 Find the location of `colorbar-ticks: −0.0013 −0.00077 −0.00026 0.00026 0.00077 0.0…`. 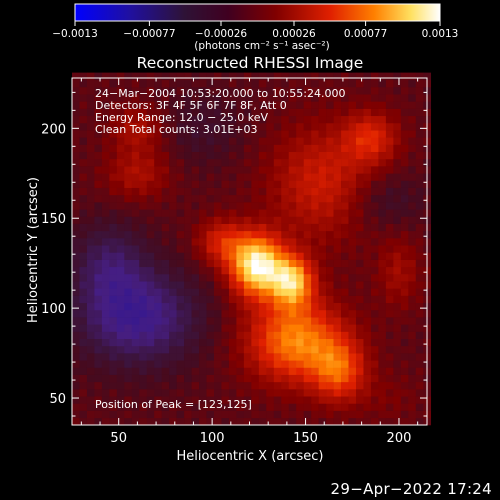

colorbar-ticks: −0.0013 −0.00077 −0.00026 0.00026 0.00077 0.0… is located at coordinates (255, 30).